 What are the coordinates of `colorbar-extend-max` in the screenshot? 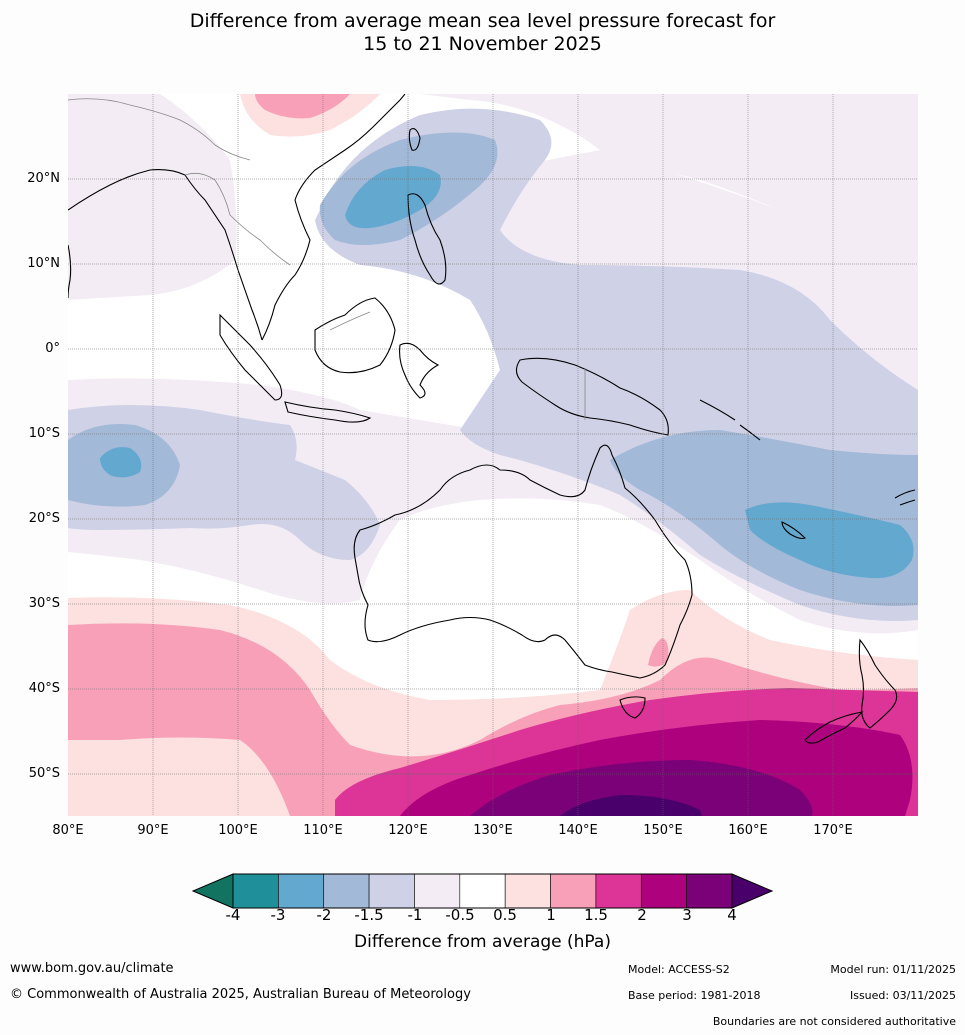 It's located at (752, 891).